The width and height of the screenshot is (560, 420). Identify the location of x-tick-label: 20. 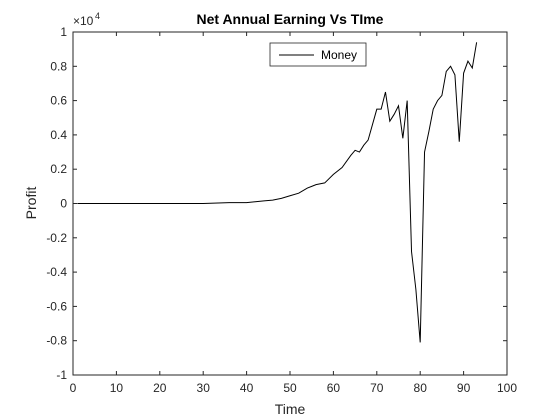
(160, 388).